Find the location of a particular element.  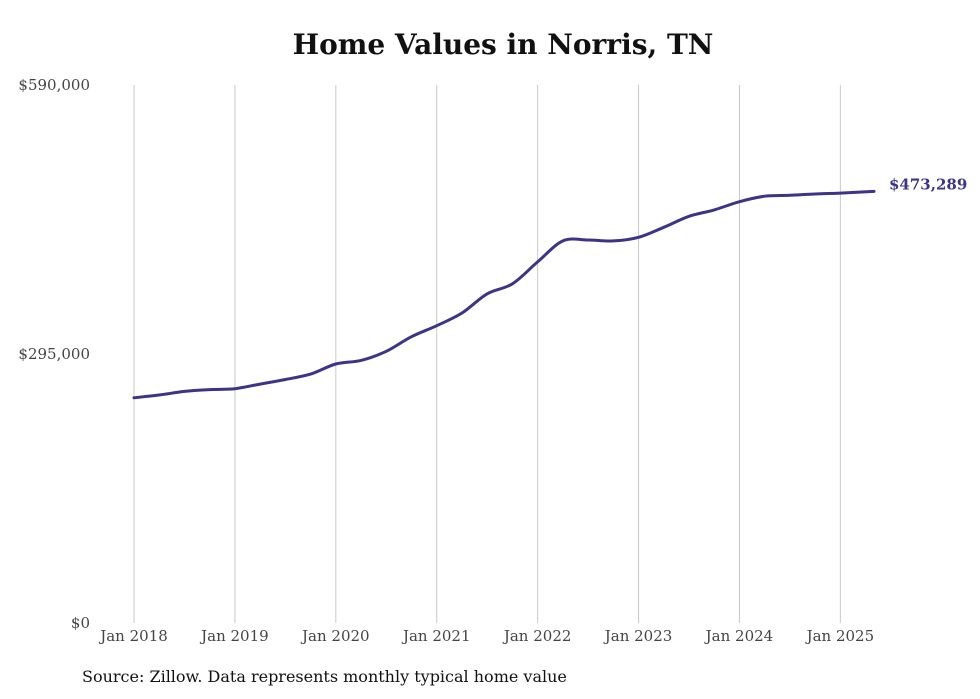

y-tick-label: $295,000 is located at coordinates (54, 354).